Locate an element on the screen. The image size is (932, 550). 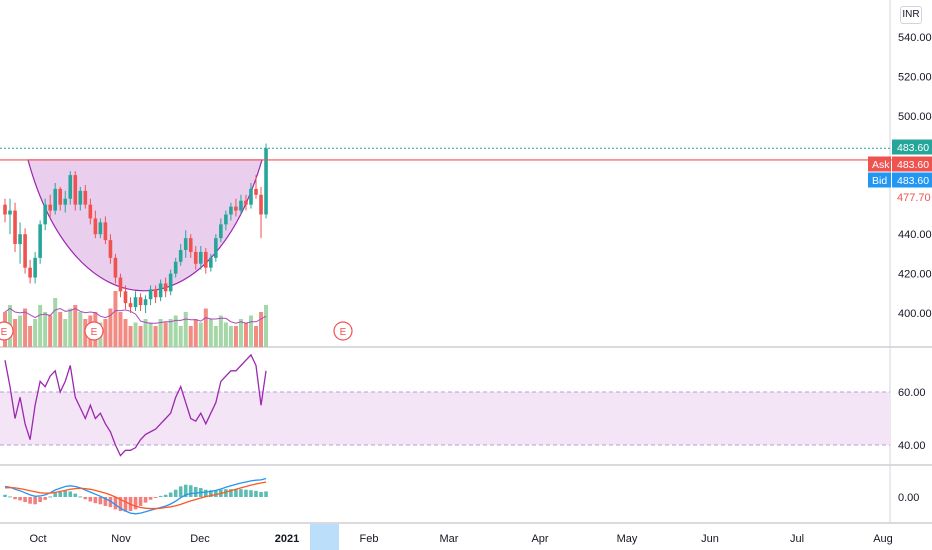
price-tick-label: 540.00 is located at coordinates (915, 38).